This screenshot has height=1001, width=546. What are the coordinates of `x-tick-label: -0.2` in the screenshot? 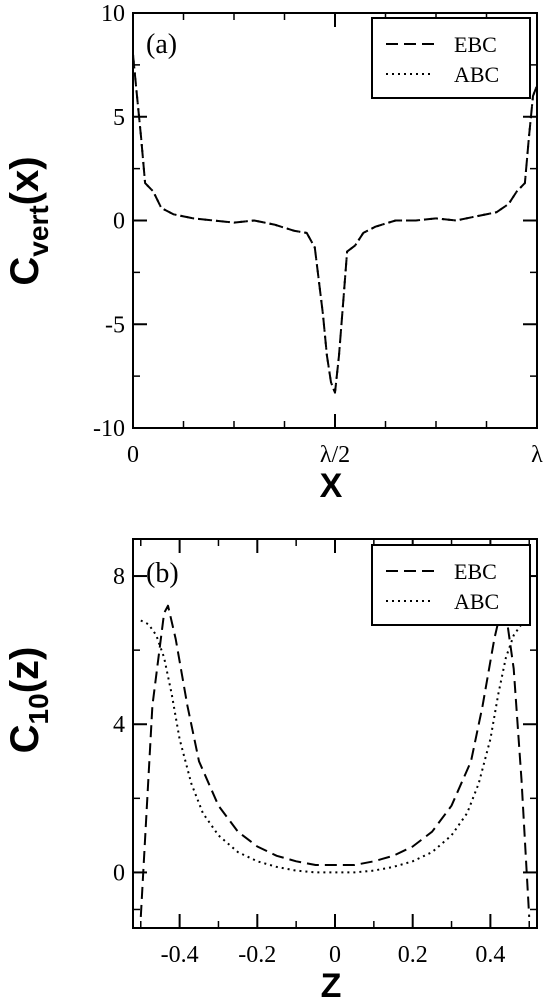 It's located at (257, 955).